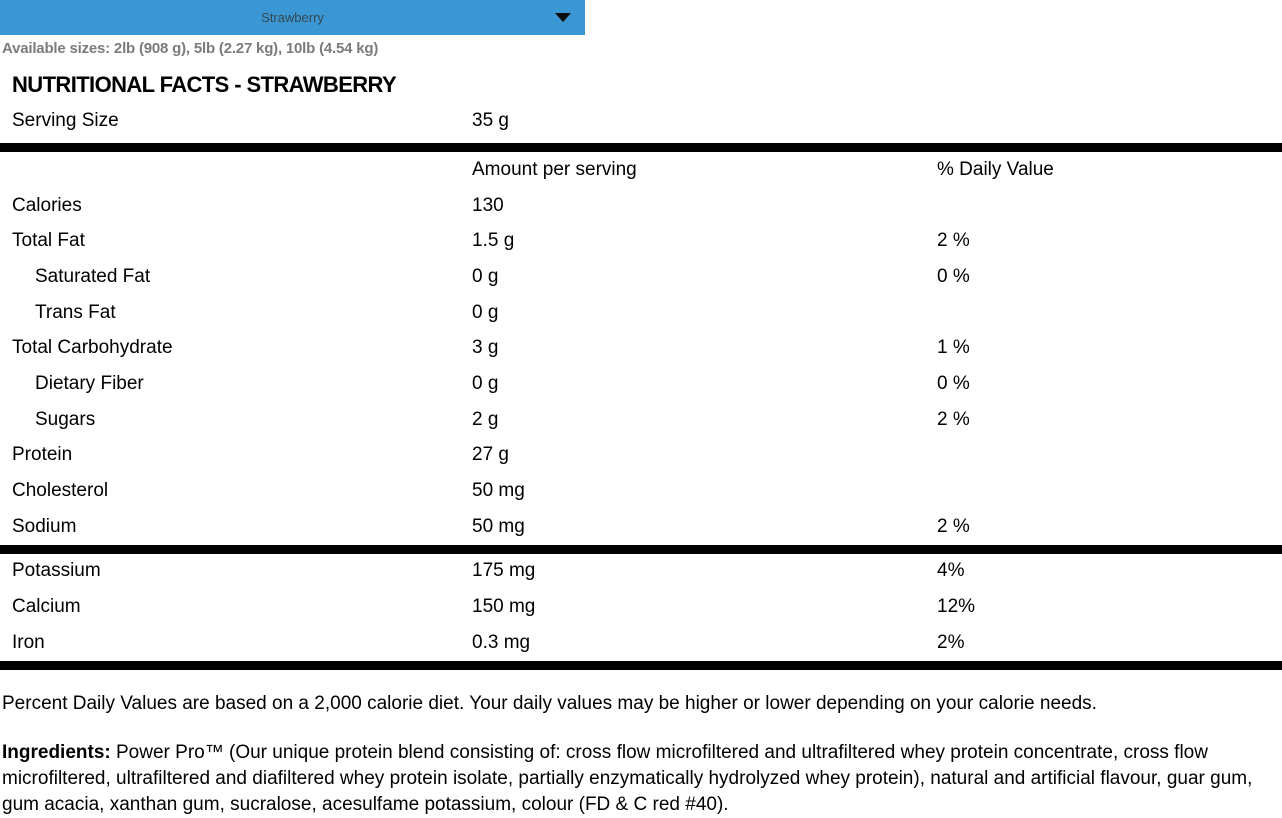 This screenshot has width=1282, height=818. I want to click on nutrient-amount: 27 g, so click(490, 455).